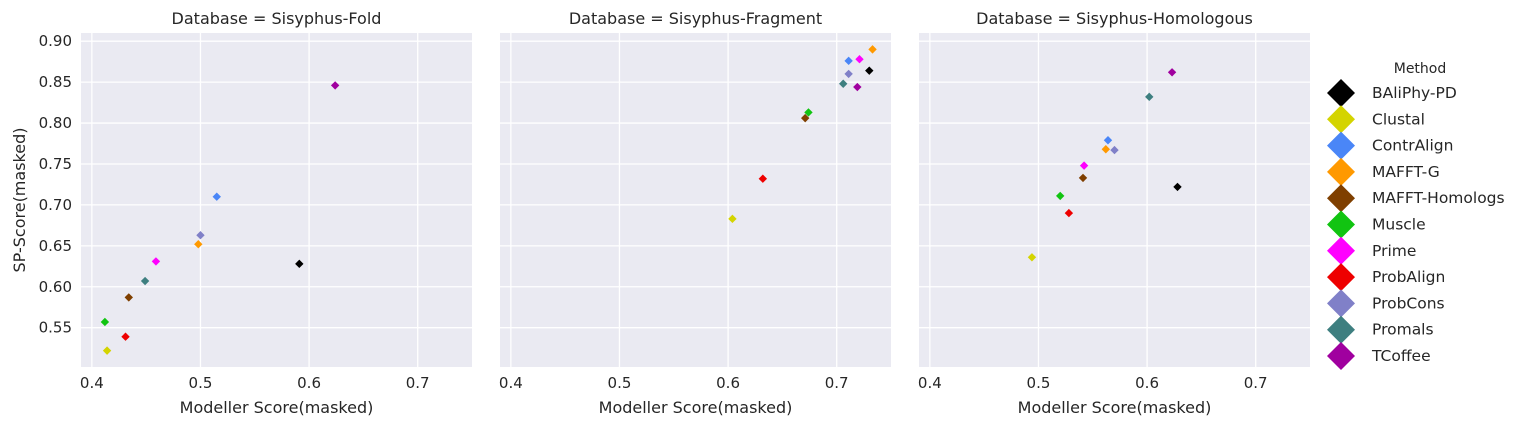 This screenshot has width=1530, height=426. I want to click on y-tick-label: 0.55, so click(55, 328).